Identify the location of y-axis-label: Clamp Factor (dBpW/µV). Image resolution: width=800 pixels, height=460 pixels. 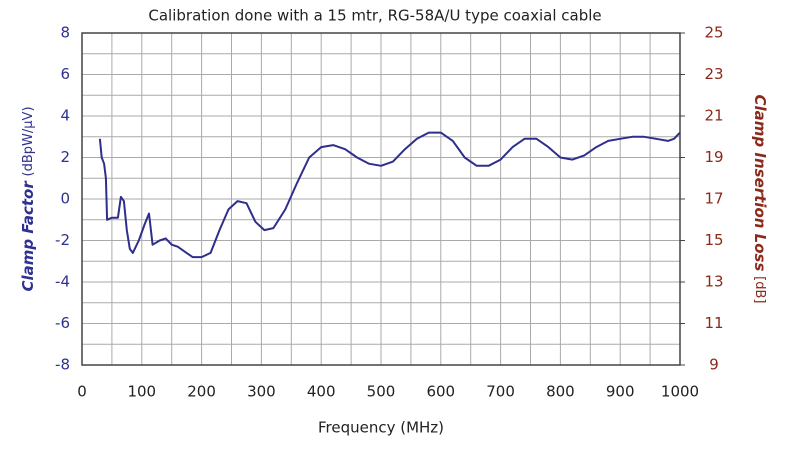
(28, 198).